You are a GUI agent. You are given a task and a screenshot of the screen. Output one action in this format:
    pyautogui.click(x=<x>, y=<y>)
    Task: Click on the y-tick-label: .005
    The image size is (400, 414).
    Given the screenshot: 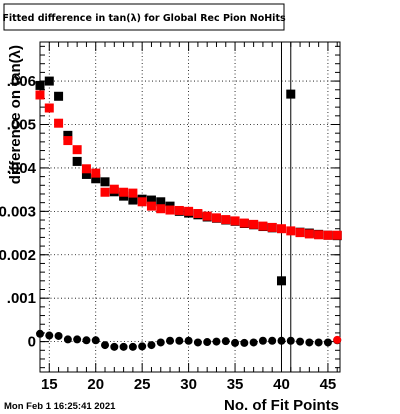 What is the action you would take?
    pyautogui.click(x=21, y=125)
    